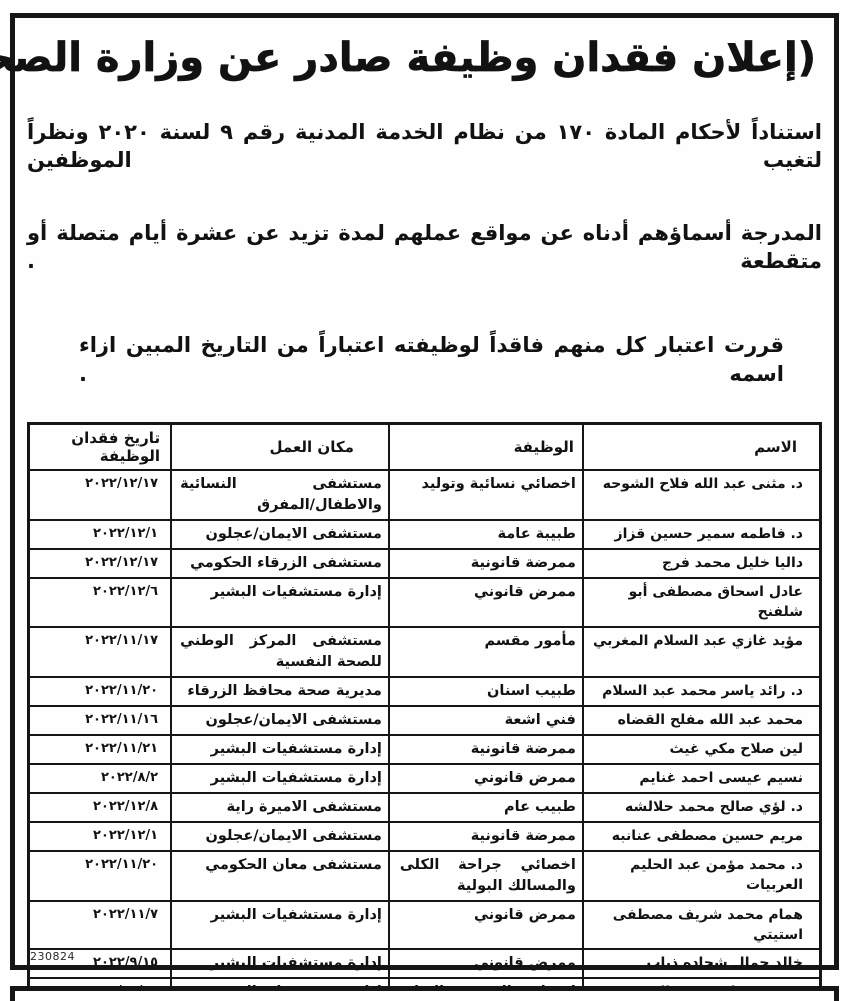 This screenshot has height=1001, width=850. Describe the element at coordinates (701, 778) in the screenshot. I see `cell-name: نسيم عيسى احمد غنايم` at that location.